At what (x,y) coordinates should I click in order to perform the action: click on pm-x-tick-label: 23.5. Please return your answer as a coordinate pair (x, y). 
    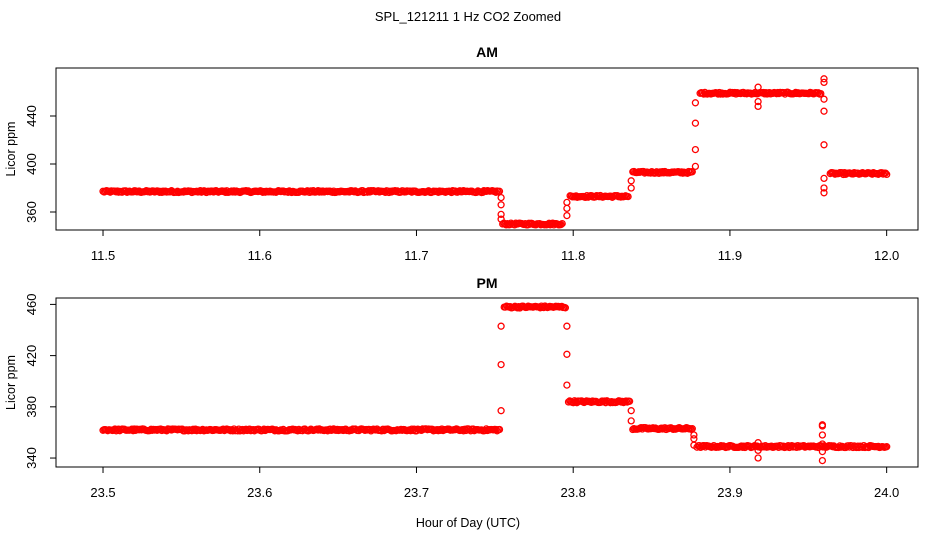
    Looking at the image, I should click on (102, 492).